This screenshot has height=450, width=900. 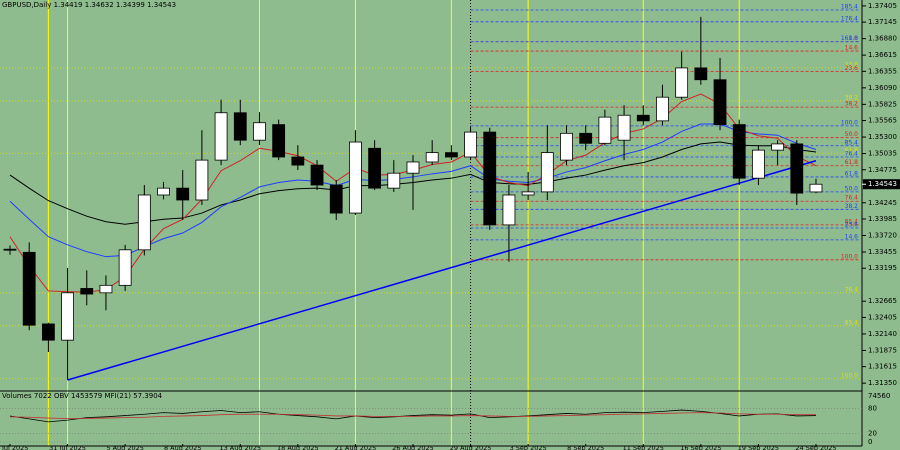 I want to click on x-tick-label: 8 Aug 2025, so click(x=183, y=447).